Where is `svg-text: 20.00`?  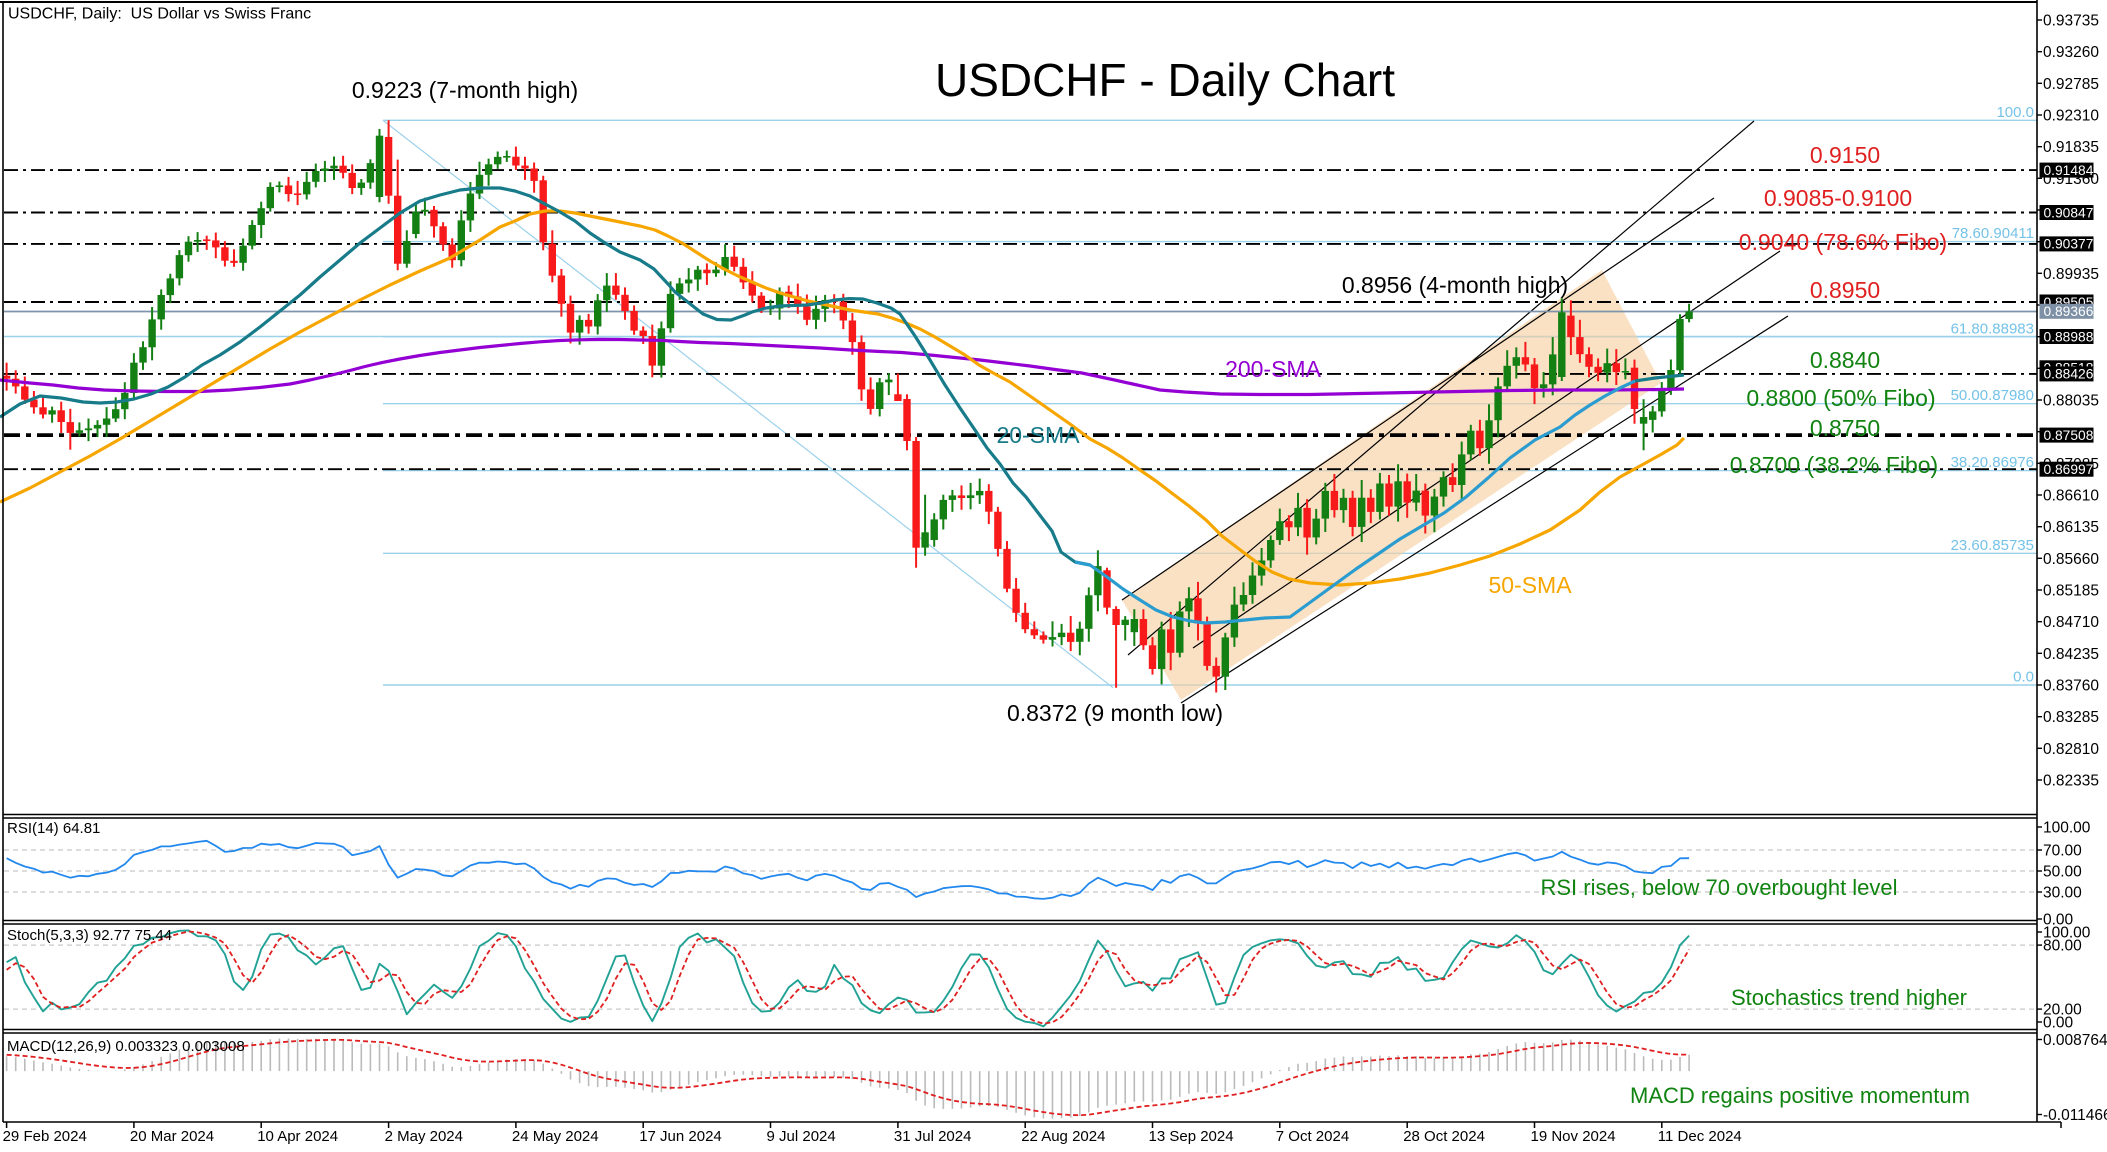
svg-text: 20.00 is located at coordinates (2062, 1010).